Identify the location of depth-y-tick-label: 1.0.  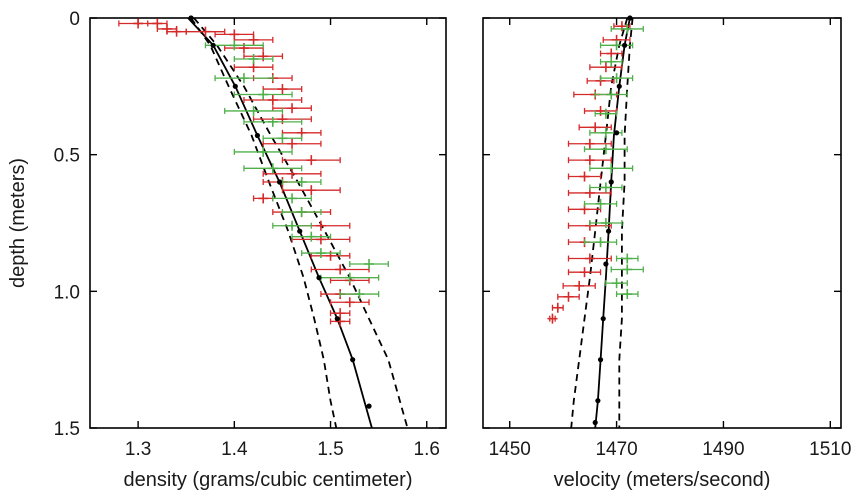
(67, 292).